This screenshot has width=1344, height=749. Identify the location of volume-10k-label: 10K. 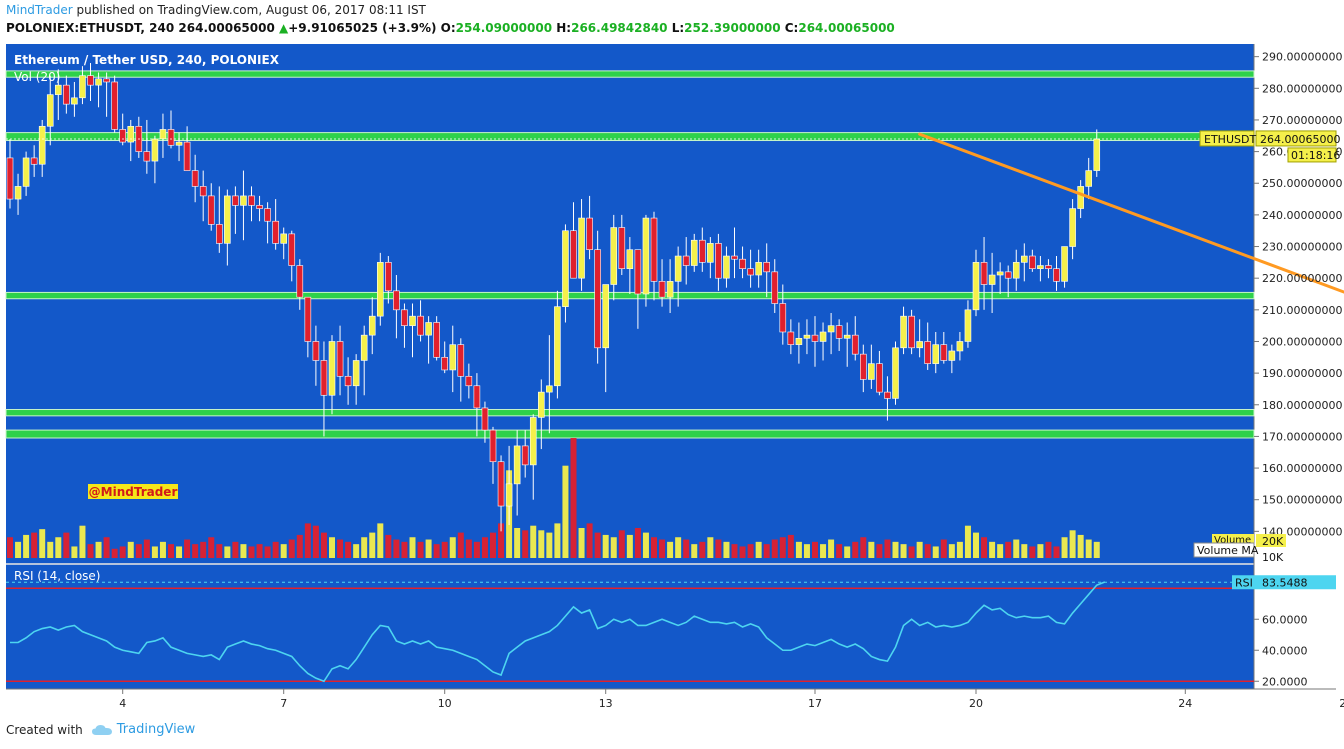
(1273, 557).